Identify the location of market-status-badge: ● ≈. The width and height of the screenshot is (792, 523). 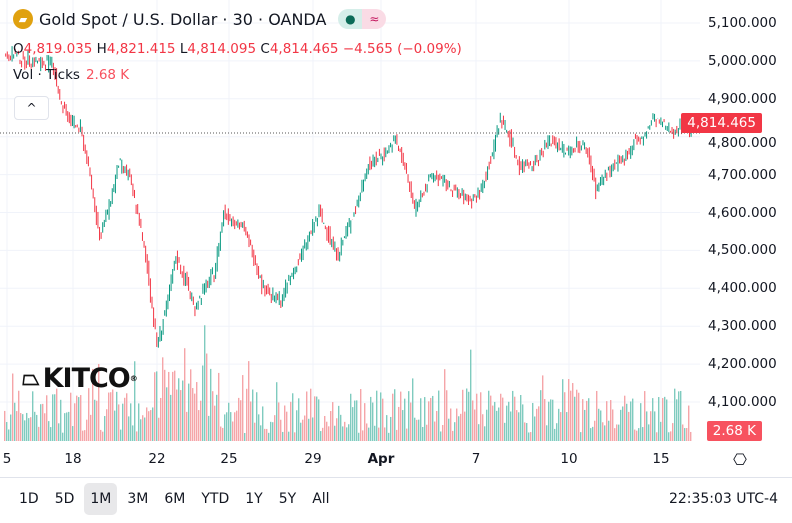
(362, 19).